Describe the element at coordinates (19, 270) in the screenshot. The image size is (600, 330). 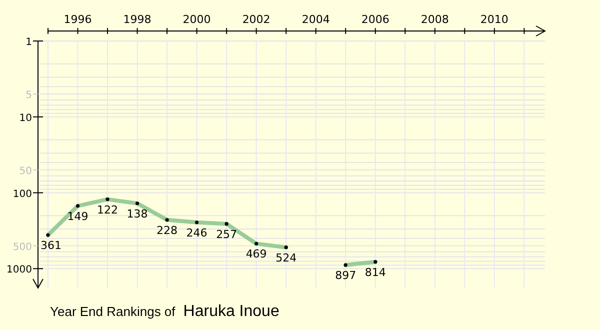
I see `y-tick-label: 1000` at that location.